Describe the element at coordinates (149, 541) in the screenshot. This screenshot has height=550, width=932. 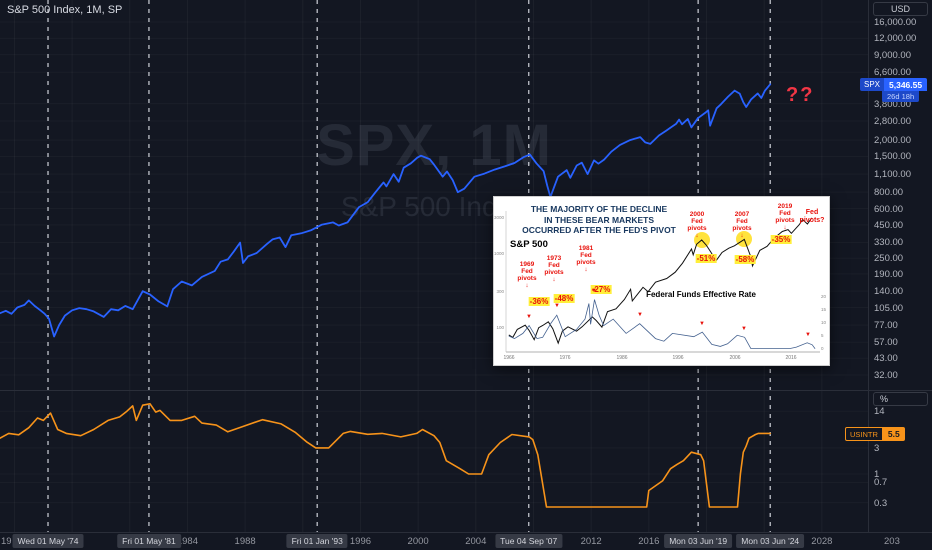
I see `time-axis-event-date-label: Fri 01 May '81` at that location.